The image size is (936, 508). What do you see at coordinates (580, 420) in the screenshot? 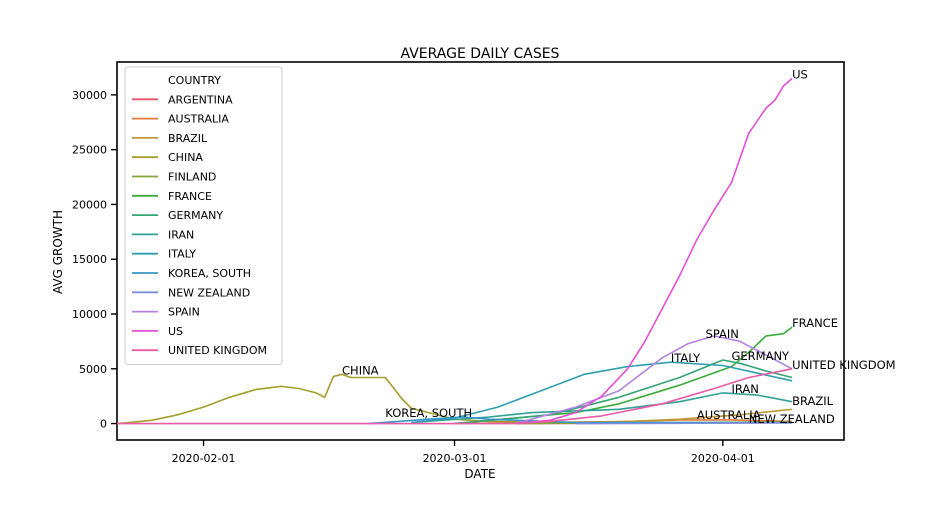
I see `series-line-korea-south` at bounding box center [580, 420].